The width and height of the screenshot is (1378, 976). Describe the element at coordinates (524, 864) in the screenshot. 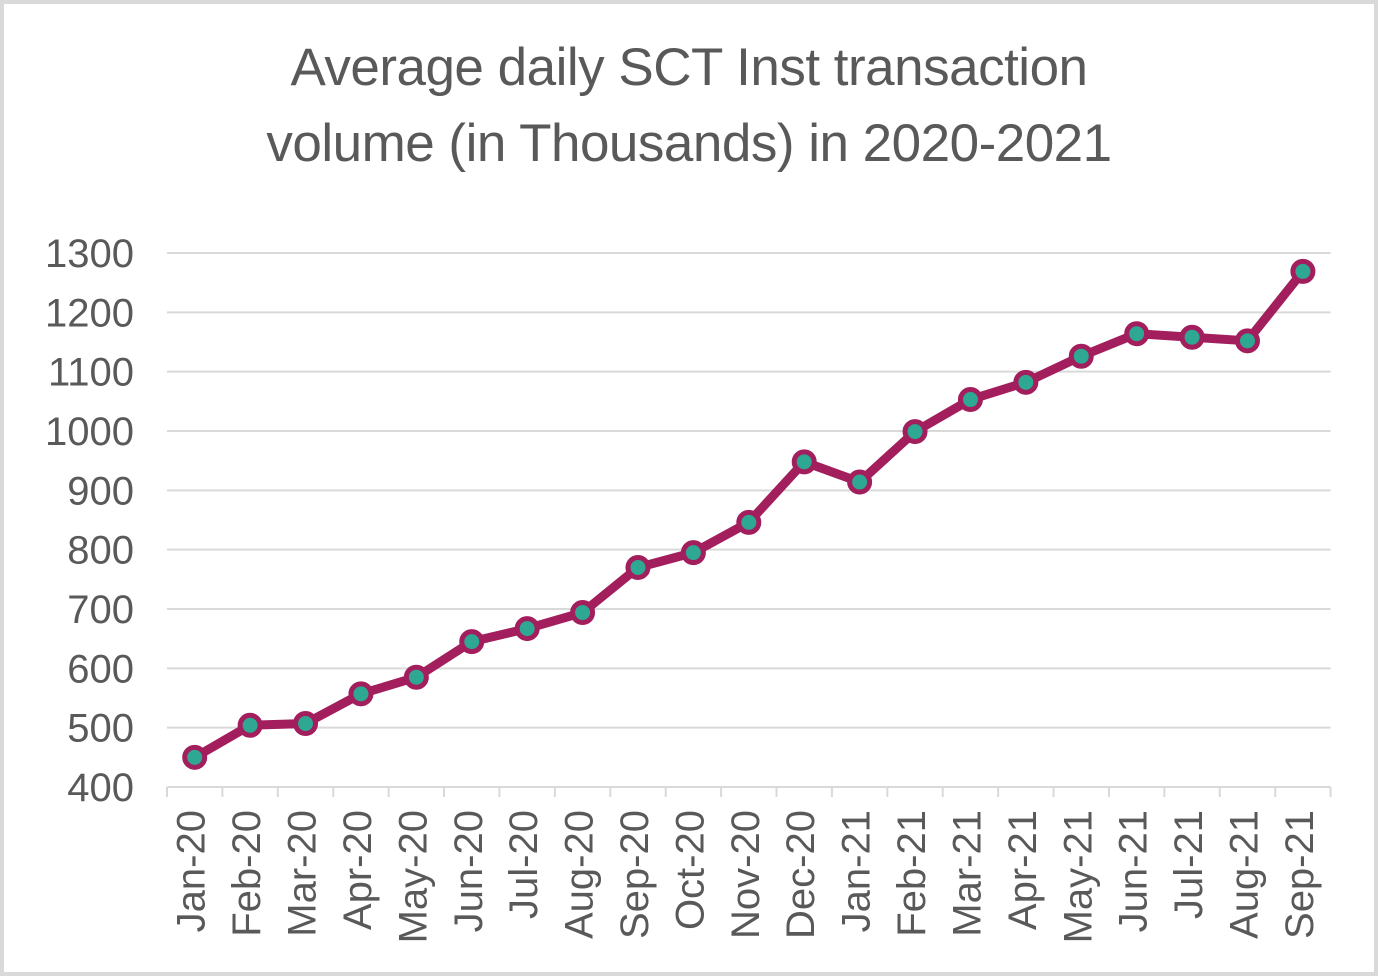

I see `x-axis-tick-label: Jul-20` at that location.